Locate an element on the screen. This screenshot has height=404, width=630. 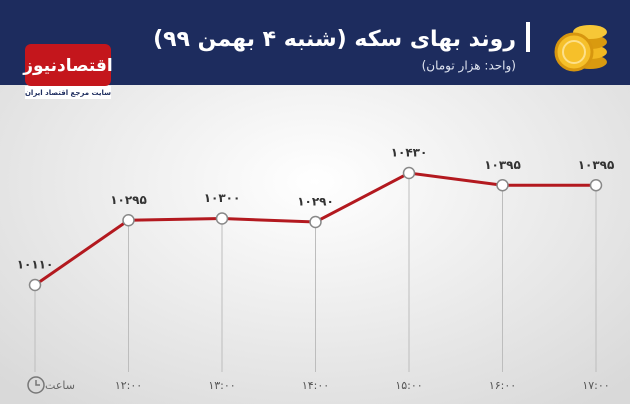
x-tick-label: ۱۲:۰۰ is located at coordinates (128, 385).